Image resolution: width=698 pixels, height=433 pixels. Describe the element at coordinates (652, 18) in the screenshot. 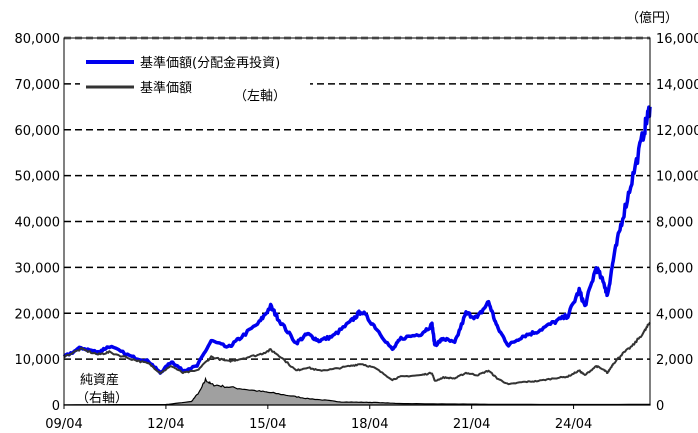

I see `right-axis-unit: （億円）` at that location.